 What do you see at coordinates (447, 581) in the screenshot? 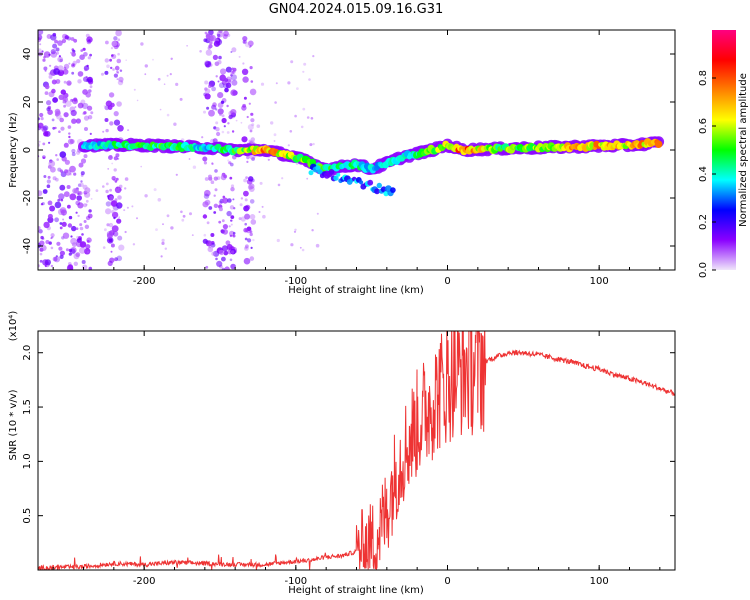
I see `x-tick-label: 0` at bounding box center [447, 581].